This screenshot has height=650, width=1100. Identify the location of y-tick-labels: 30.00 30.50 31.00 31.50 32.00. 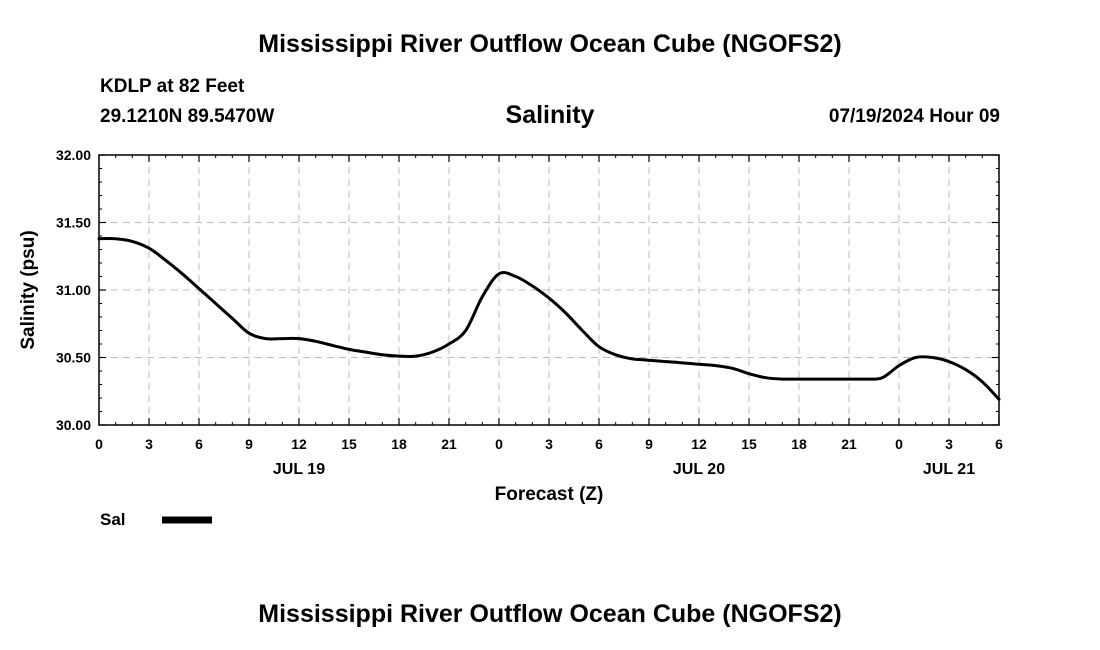
(73, 290).